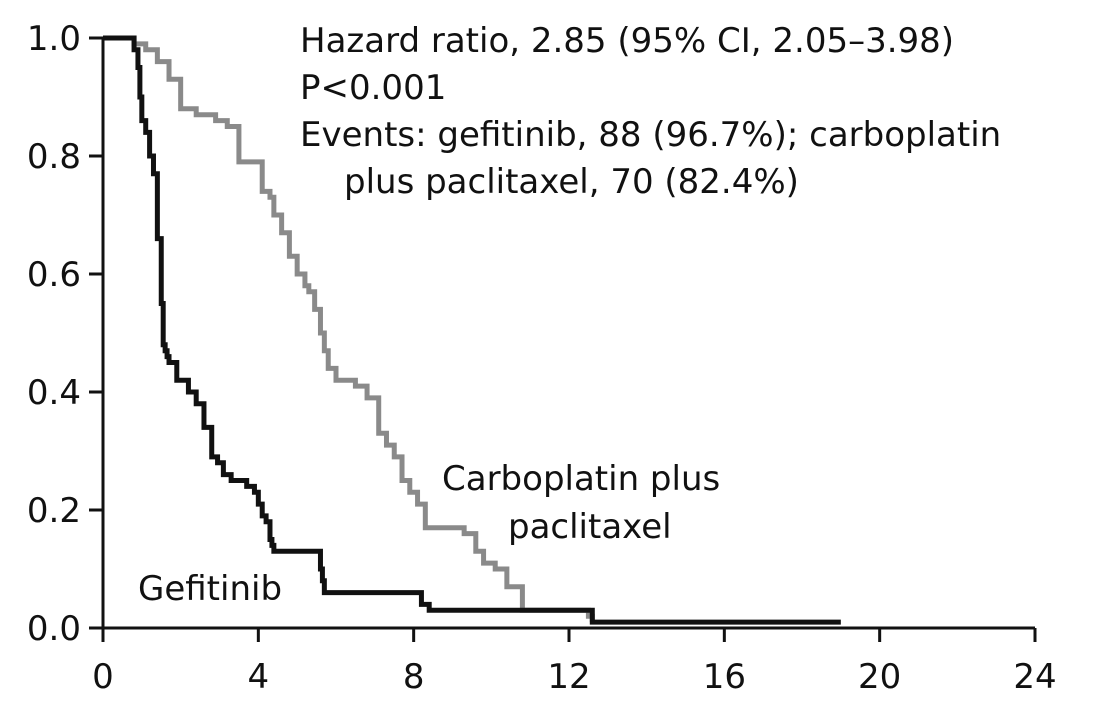 The width and height of the screenshot is (1098, 724). What do you see at coordinates (581, 479) in the screenshot?
I see `carboplatin-label-line1: Carboplatin plus` at bounding box center [581, 479].